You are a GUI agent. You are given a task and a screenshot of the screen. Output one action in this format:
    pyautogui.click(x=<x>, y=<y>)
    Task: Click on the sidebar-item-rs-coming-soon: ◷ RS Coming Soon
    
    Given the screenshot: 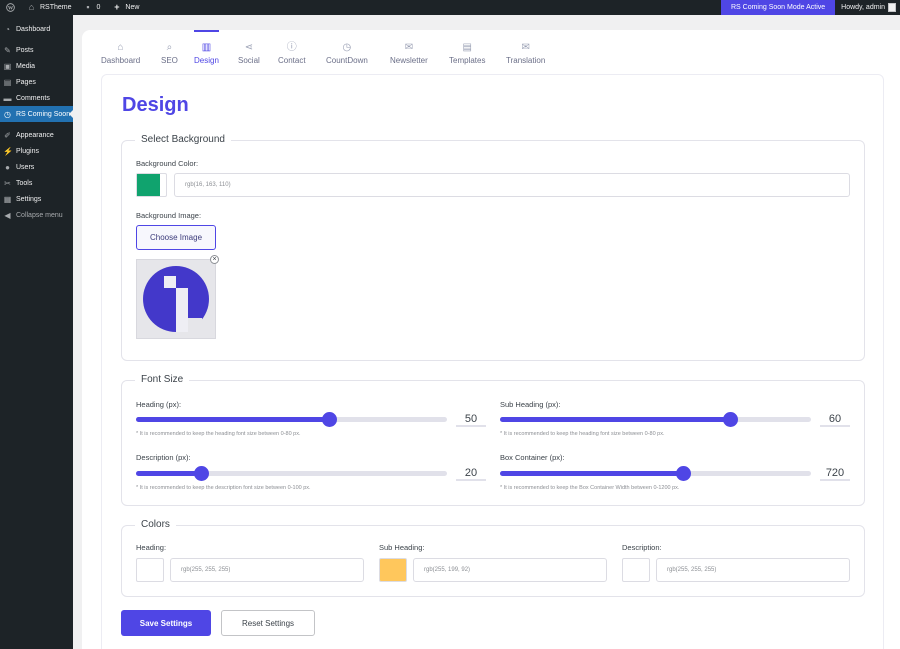 What is the action you would take?
    pyautogui.click(x=36, y=114)
    